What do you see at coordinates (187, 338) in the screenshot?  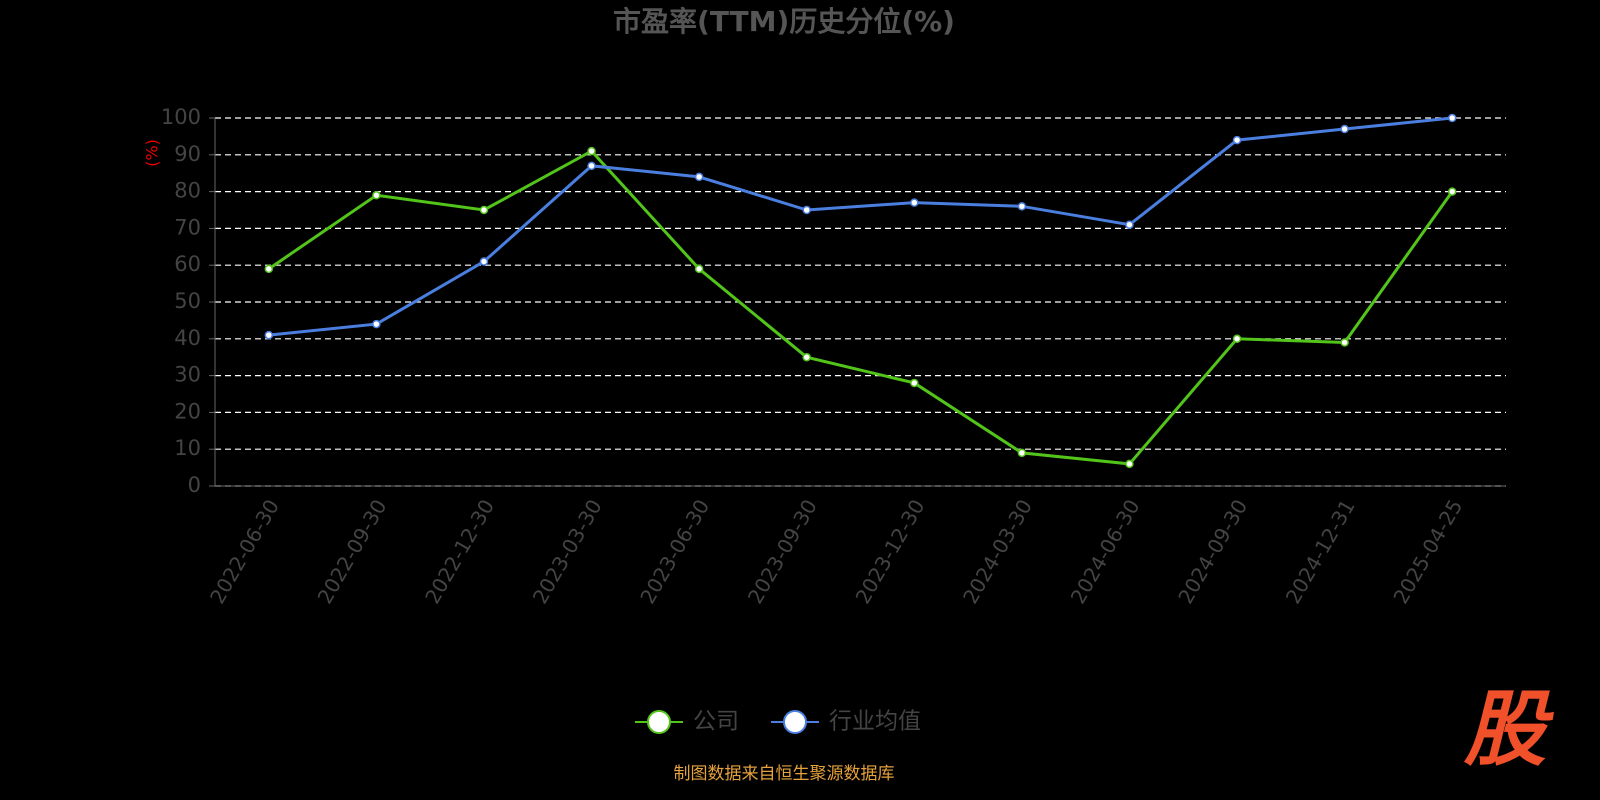 I see `y-tick-label: 40` at bounding box center [187, 338].